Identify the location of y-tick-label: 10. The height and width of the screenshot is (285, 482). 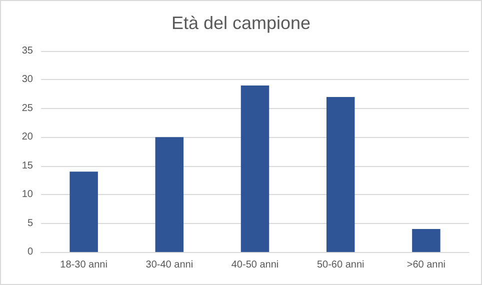
(28, 194).